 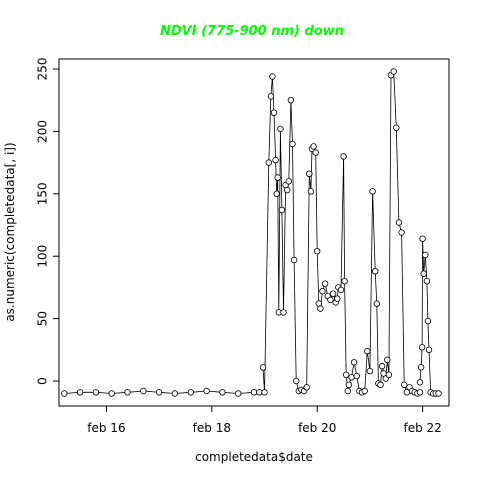 What do you see at coordinates (43, 318) in the screenshot?
I see `y-tick-label-1: 50` at bounding box center [43, 318].